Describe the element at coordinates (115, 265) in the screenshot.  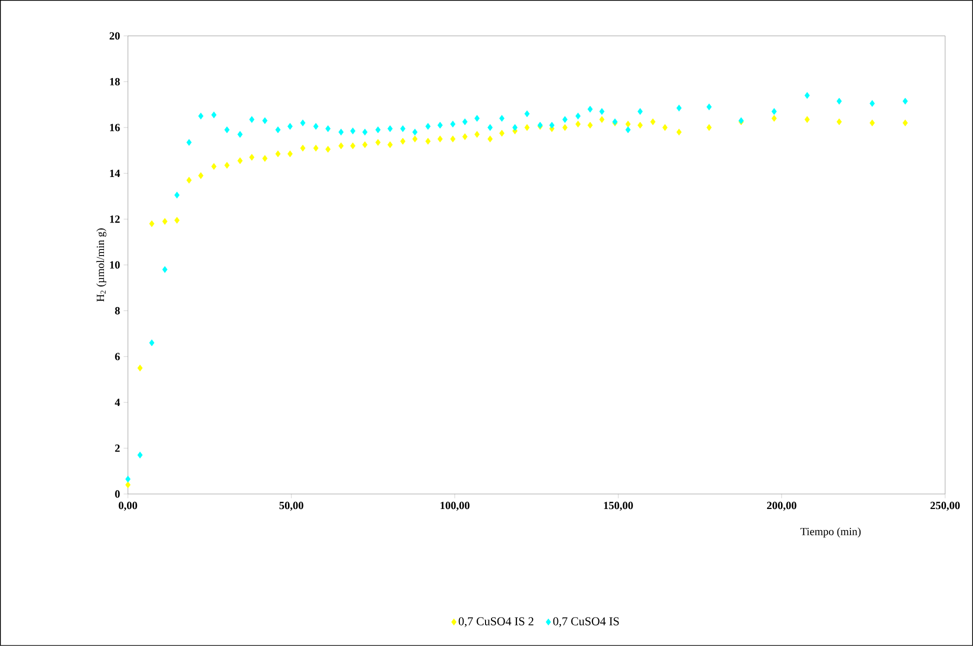
I see `y-tick-label: 10` at that location.